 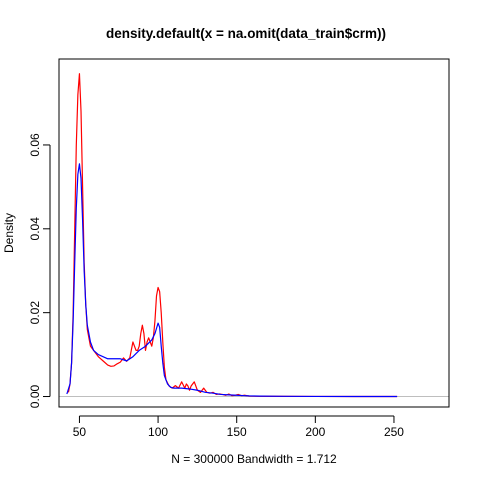 I want to click on y-tick-label: 0.02, so click(x=35, y=313).